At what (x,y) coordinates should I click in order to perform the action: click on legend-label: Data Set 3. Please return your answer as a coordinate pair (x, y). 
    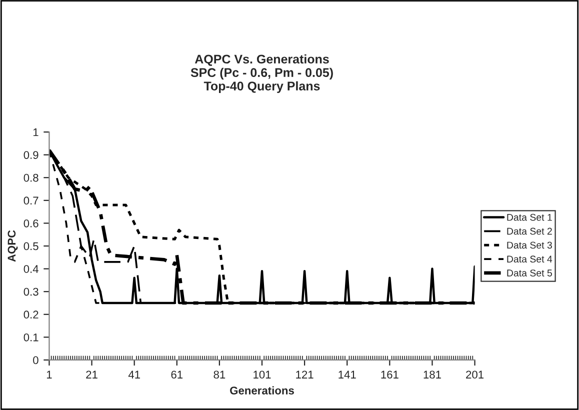
    Looking at the image, I should click on (529, 245).